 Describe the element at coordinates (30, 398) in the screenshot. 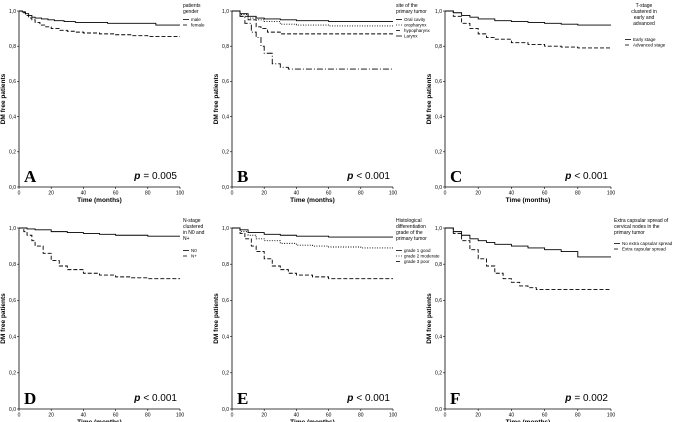

I see `panel-letter: D` at that location.